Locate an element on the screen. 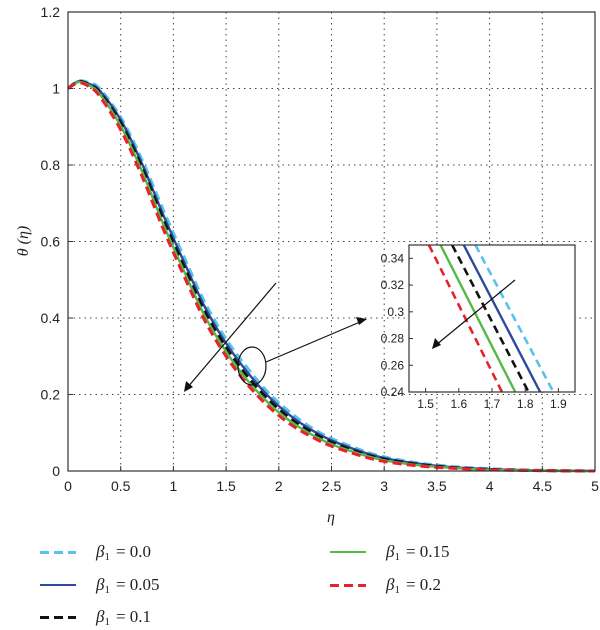 This screenshot has width=600, height=630. legend-value: = 0.0 is located at coordinates (133, 551).